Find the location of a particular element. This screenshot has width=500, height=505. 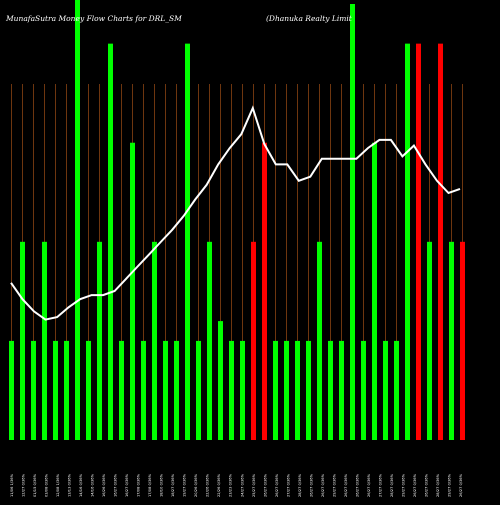

chart-subtitle: (Dhanuka Realty Limit is located at coordinates (309, 18).